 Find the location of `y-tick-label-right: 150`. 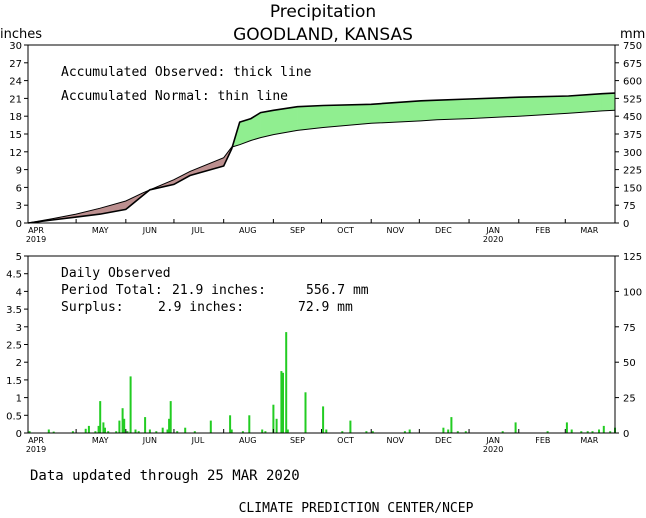

y-tick-label-right: 150 is located at coordinates (632, 188).